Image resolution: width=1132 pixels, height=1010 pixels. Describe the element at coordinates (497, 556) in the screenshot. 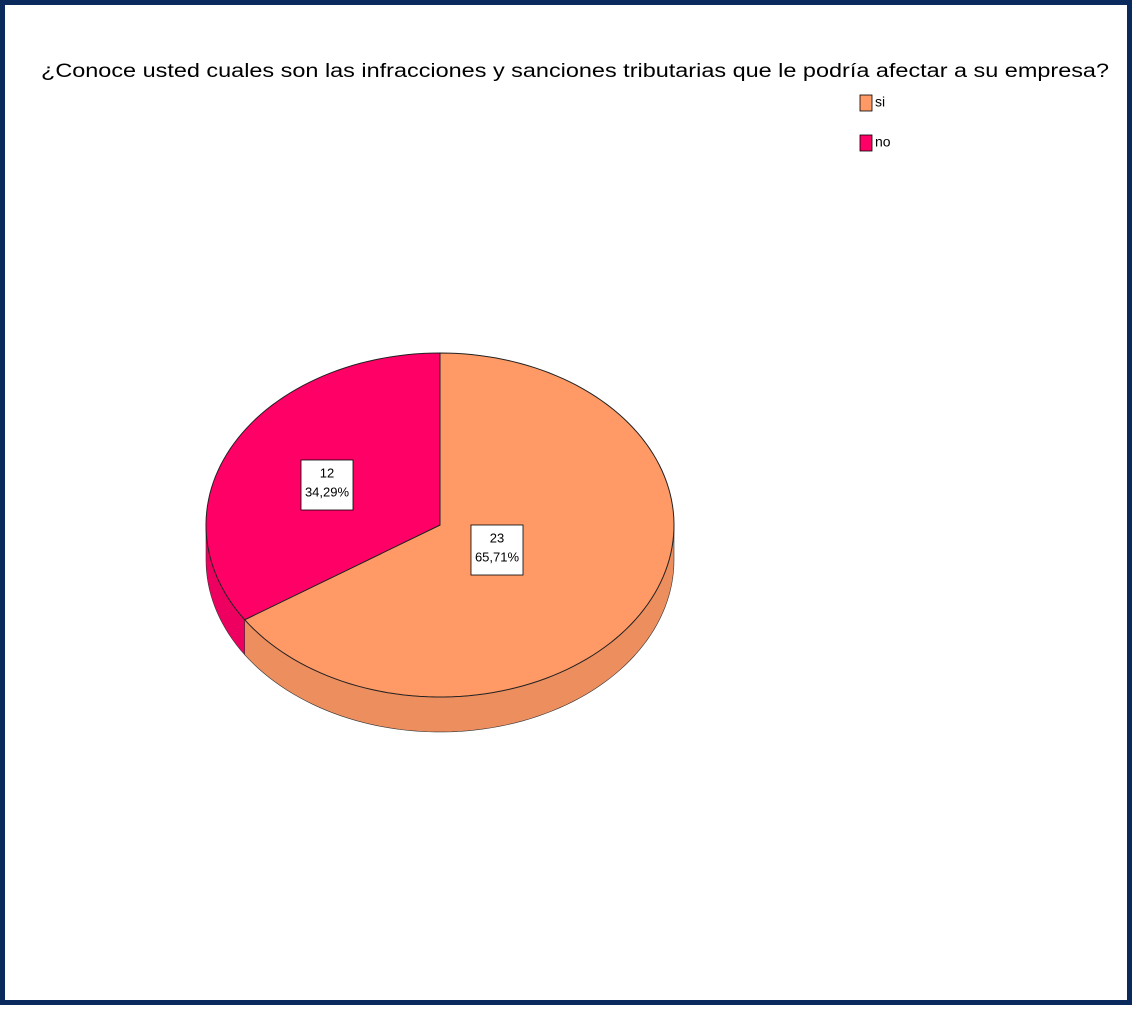

I see `data-label-percent: 65,71%` at that location.